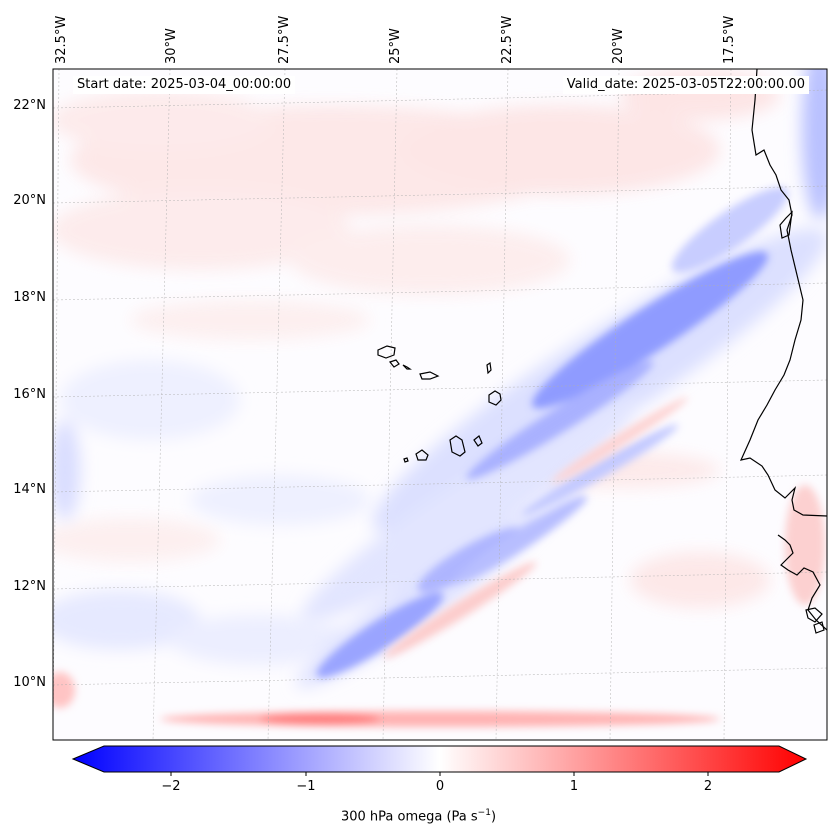 This screenshot has height=839, width=837. I want to click on start-date-label: Start date: 2025-03-04_00:00:00, so click(184, 85).